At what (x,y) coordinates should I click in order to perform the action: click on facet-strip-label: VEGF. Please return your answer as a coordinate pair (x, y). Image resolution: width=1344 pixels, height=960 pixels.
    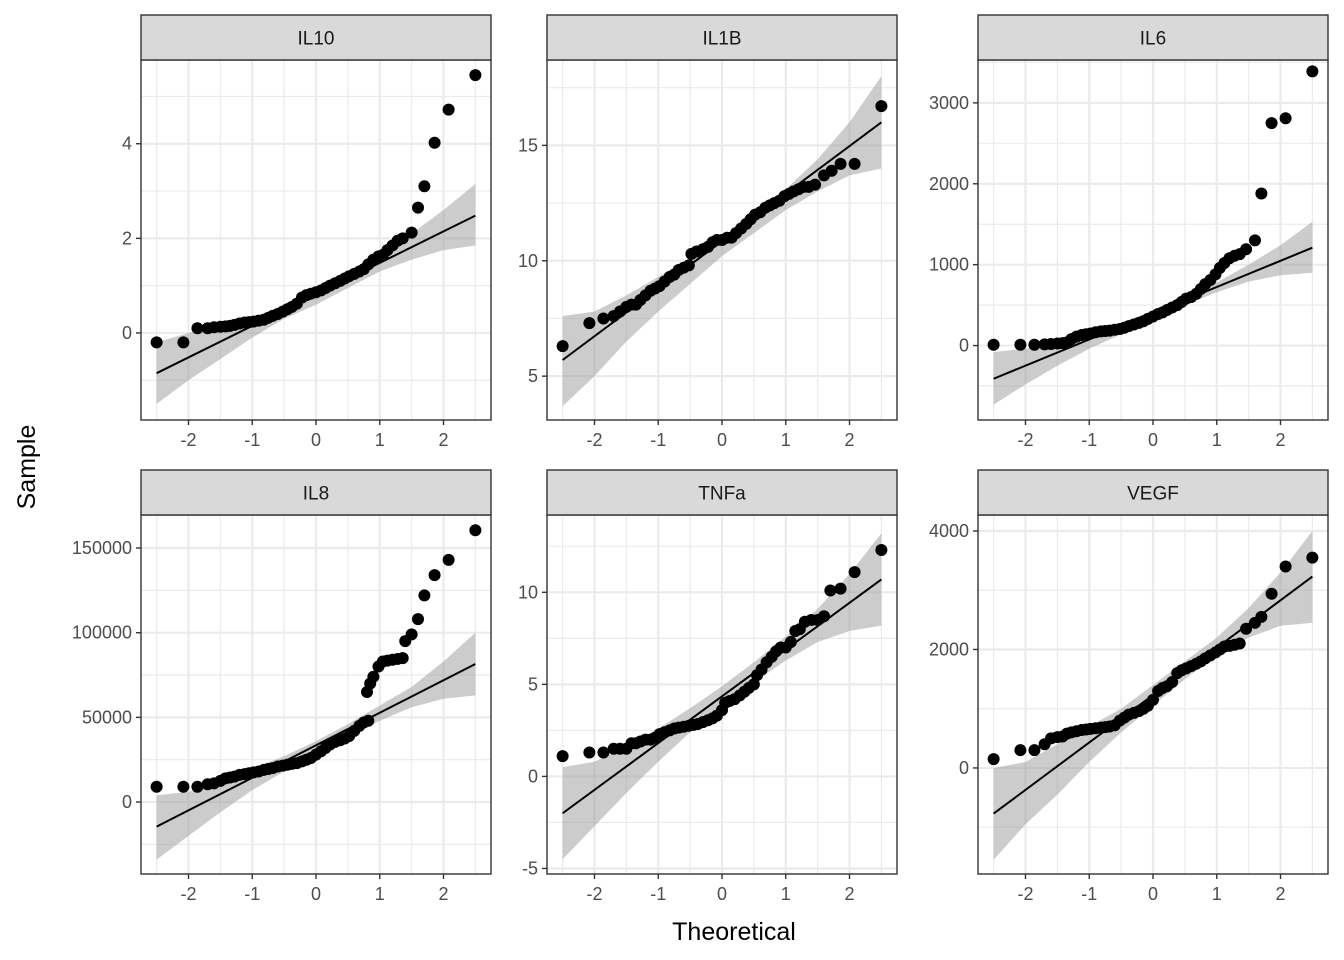
    Looking at the image, I should click on (1153, 494).